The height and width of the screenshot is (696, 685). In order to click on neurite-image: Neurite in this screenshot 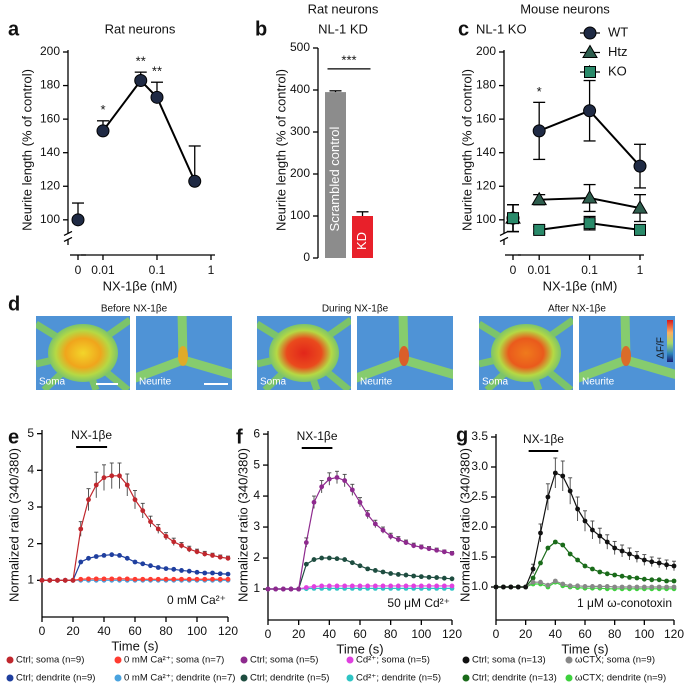, I will do `click(627, 353)`.